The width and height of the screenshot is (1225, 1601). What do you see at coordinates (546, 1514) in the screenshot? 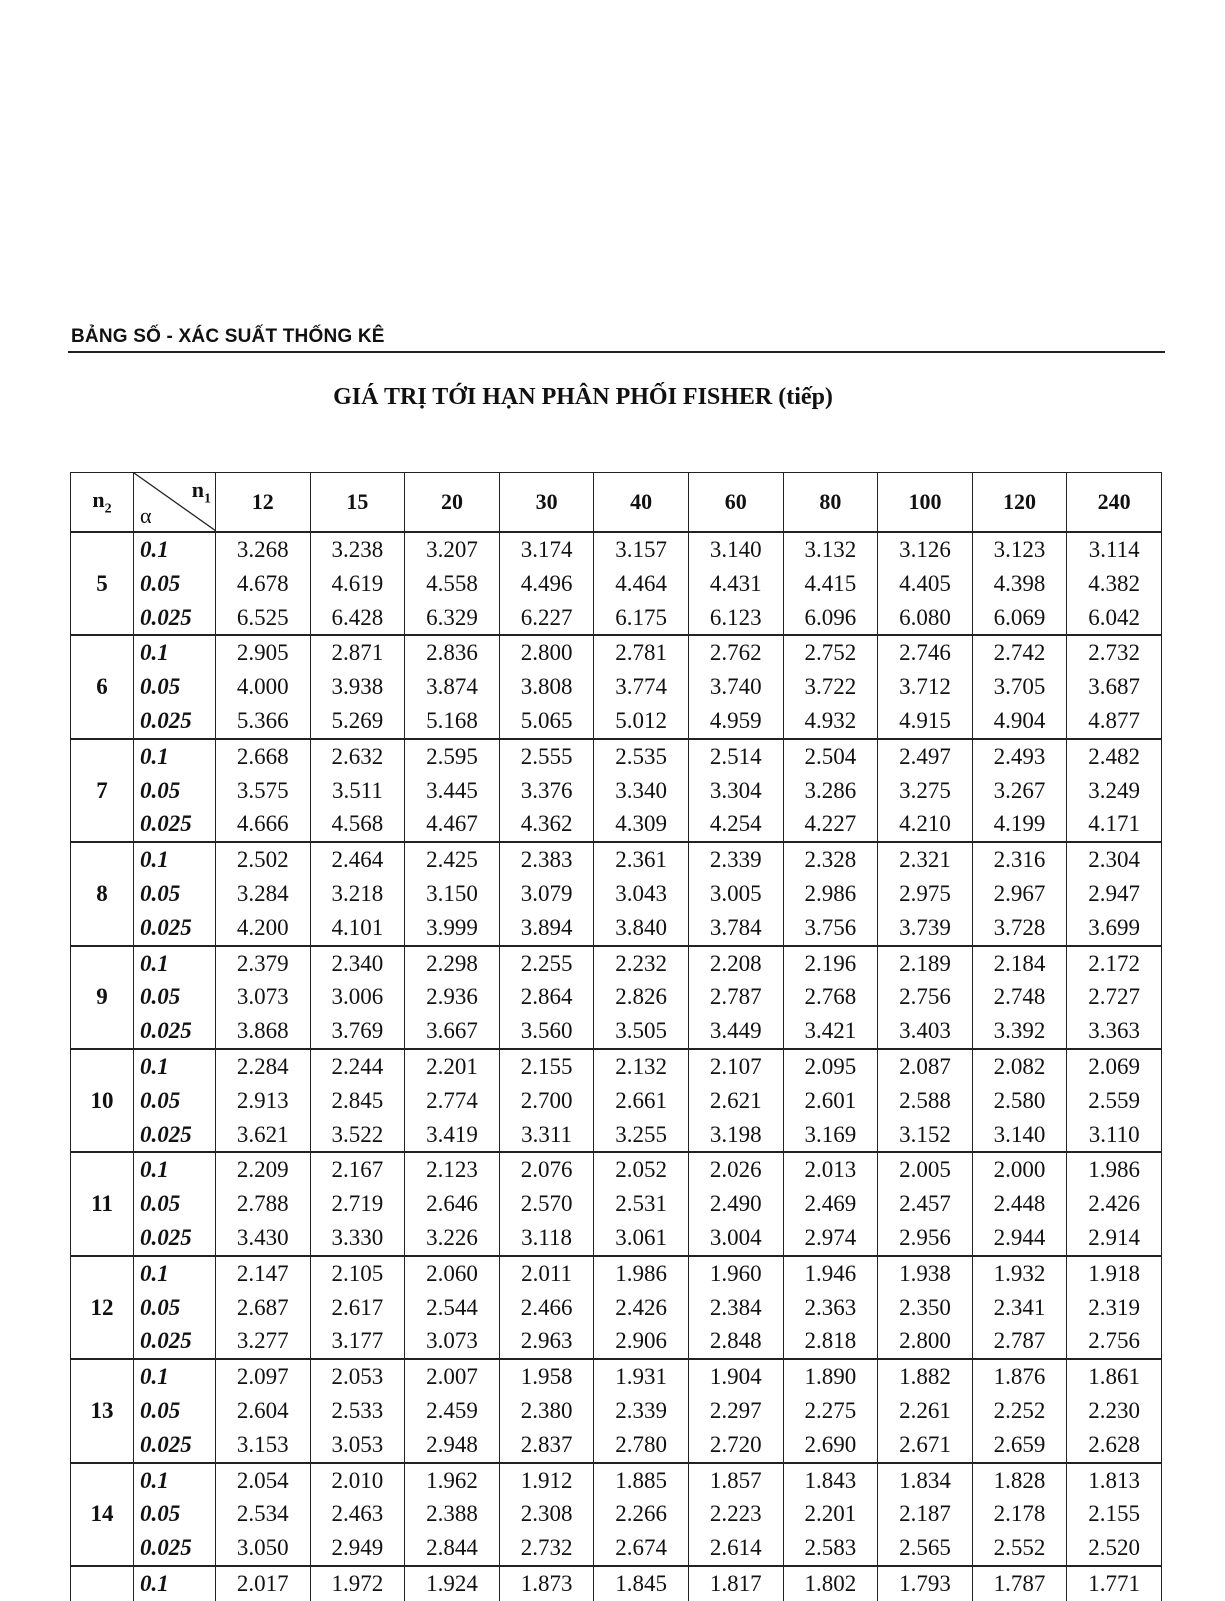
I see `critical-value-cell: 2.308` at bounding box center [546, 1514].